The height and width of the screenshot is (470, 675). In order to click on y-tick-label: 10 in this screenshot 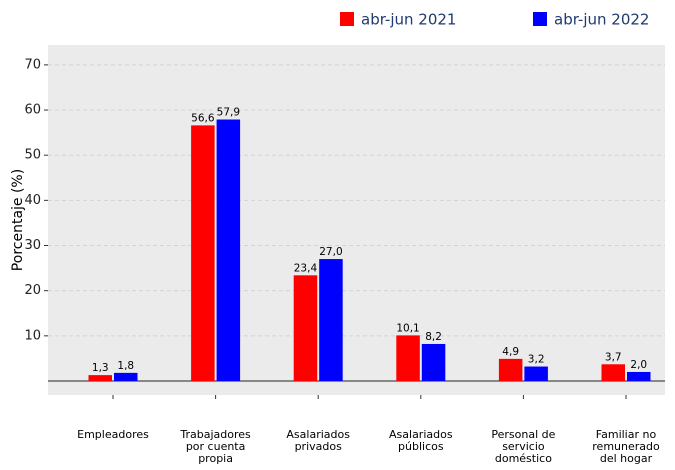, I will do `click(32, 335)`.